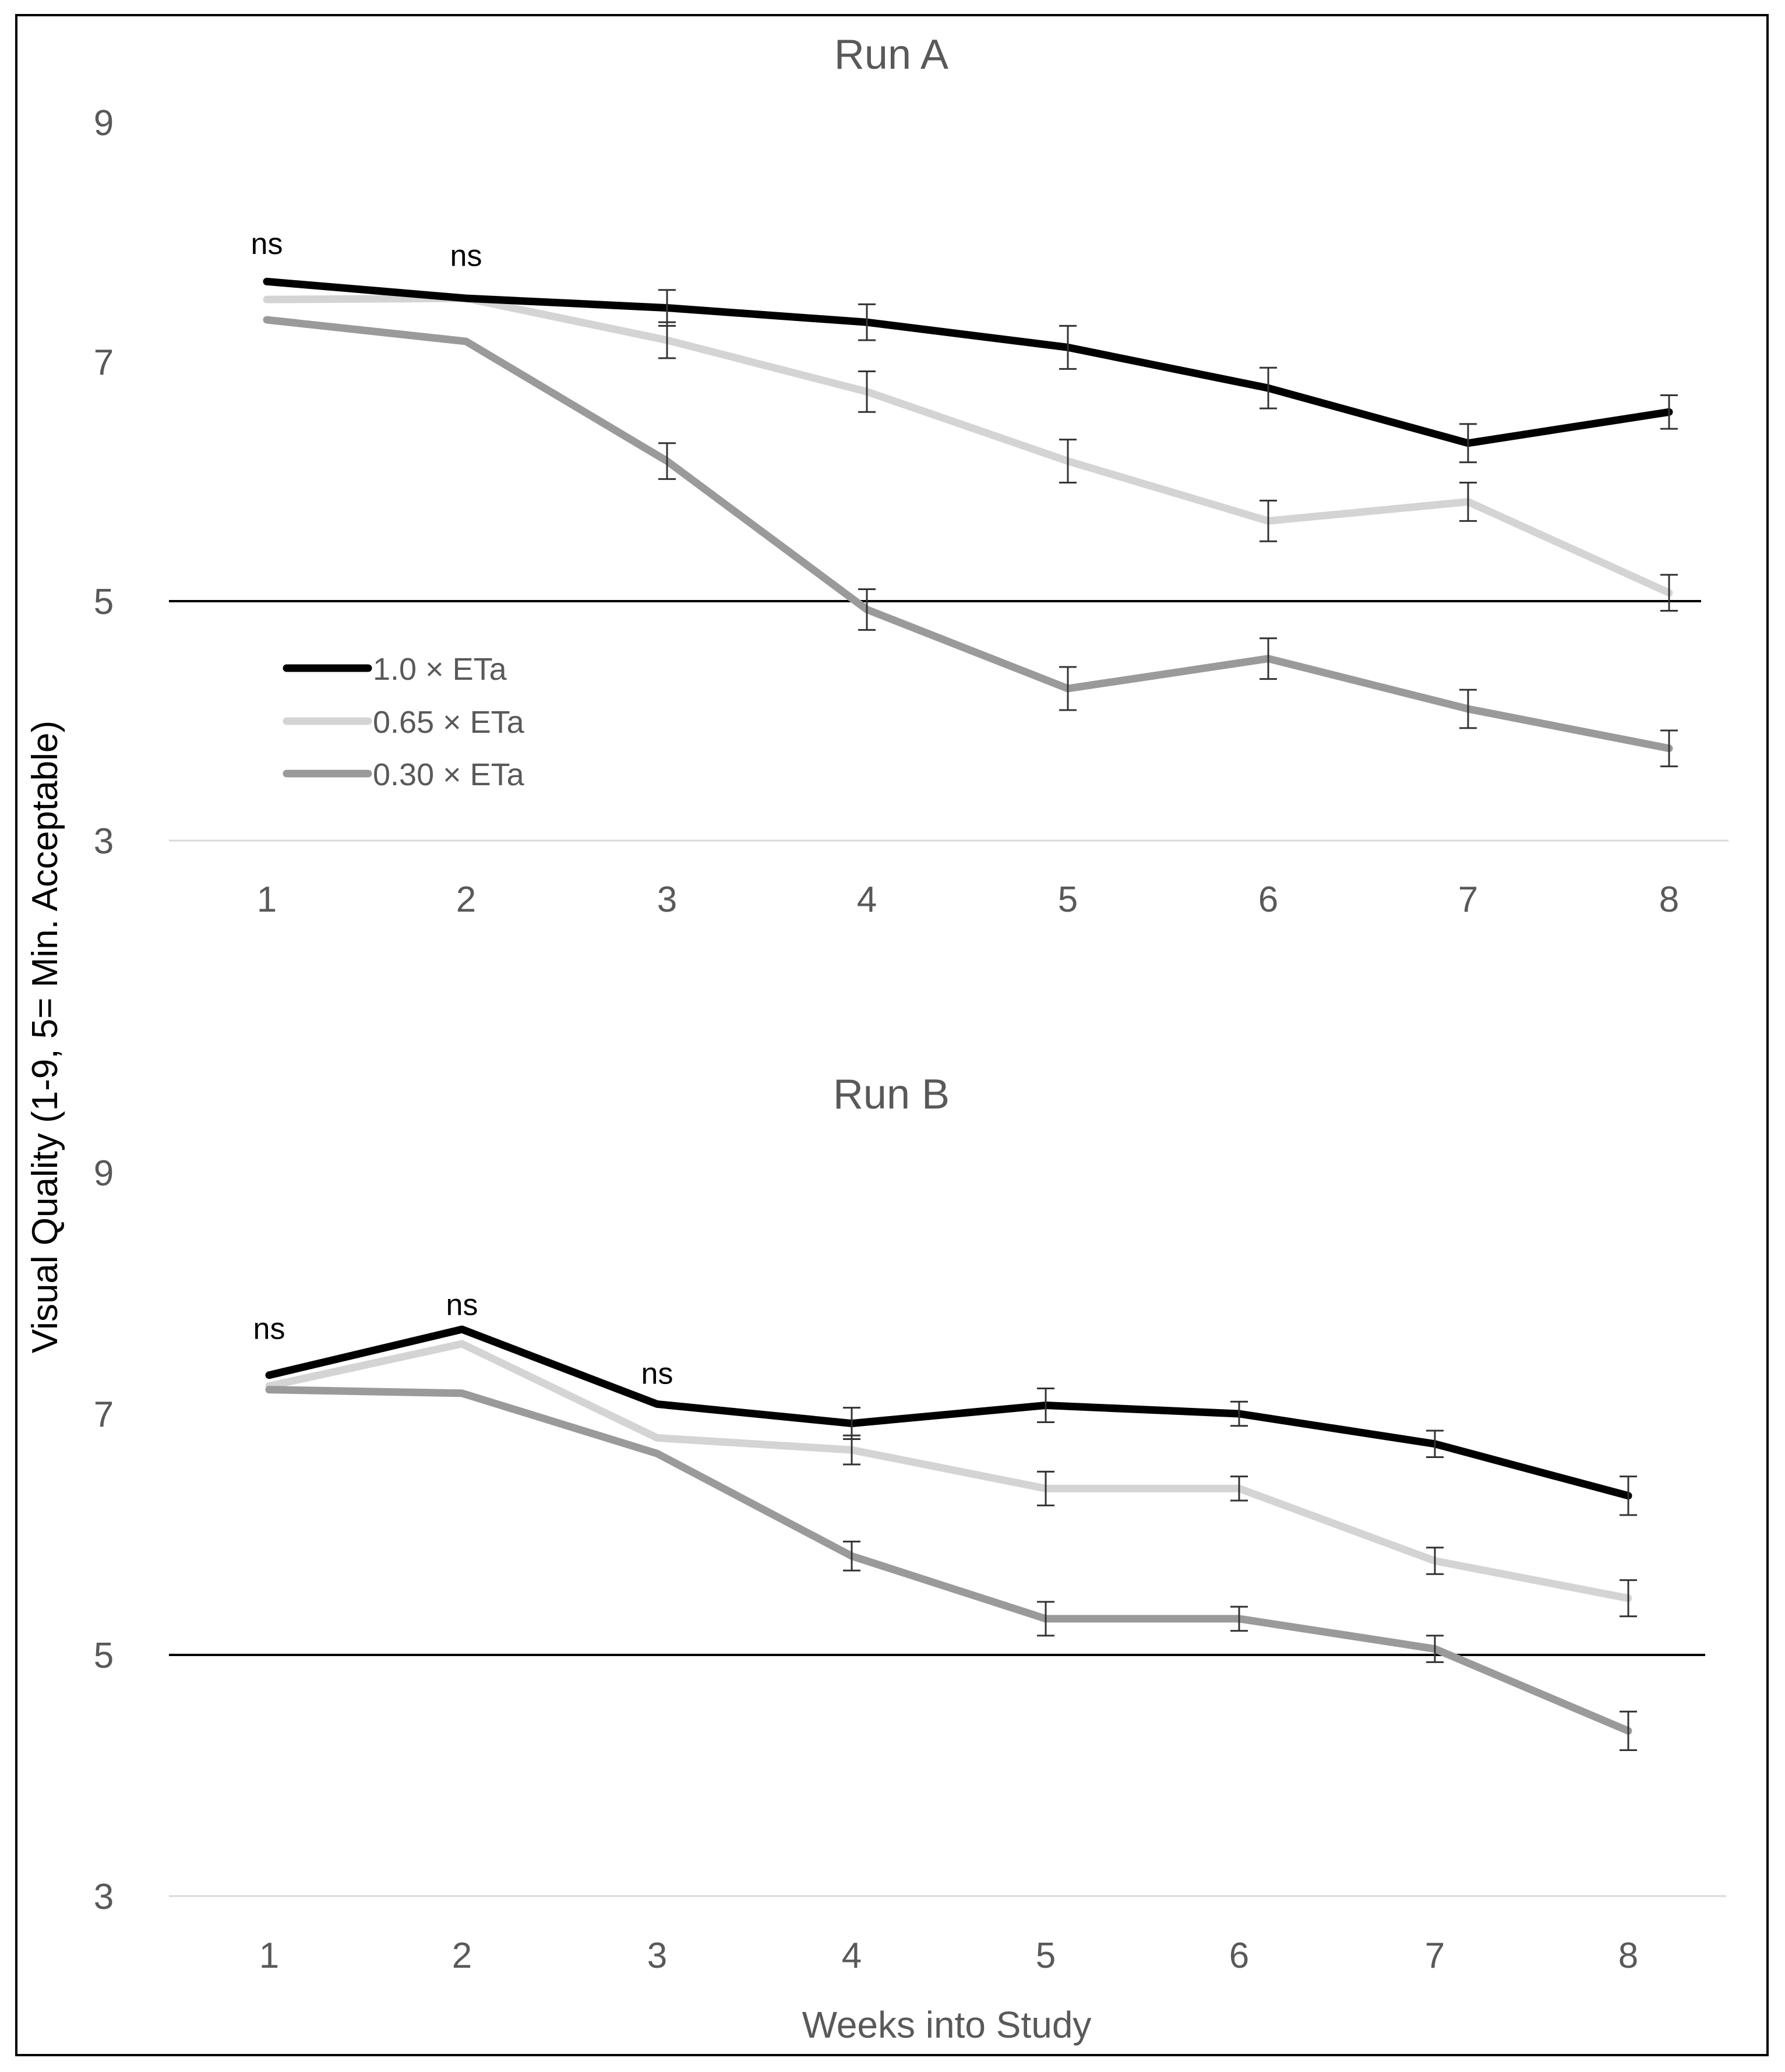 This screenshot has width=1785, height=2072. What do you see at coordinates (45, 1037) in the screenshot?
I see `y-axis-label: Visual Quality (1-9, 5= Min. Acceptable)` at bounding box center [45, 1037].